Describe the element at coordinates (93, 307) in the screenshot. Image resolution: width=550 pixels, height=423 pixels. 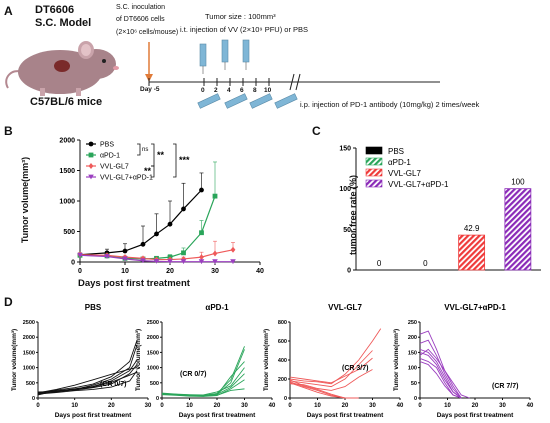
I see `subplot-title: PBS` at that location.